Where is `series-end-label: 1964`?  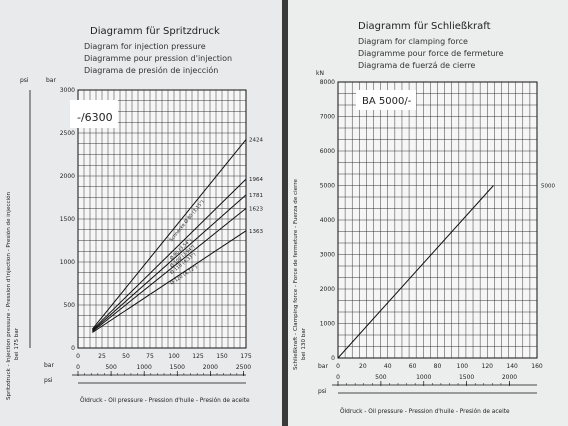 series-end-label: 1964 is located at coordinates (256, 180).